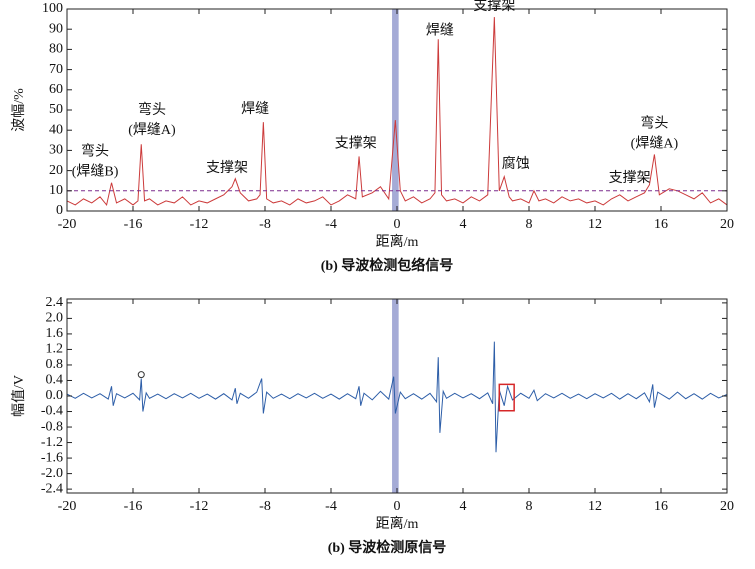 The width and height of the screenshot is (755, 569). What do you see at coordinates (55, 302) in the screenshot?
I see `y-tick-label: 2.4` at bounding box center [55, 302].